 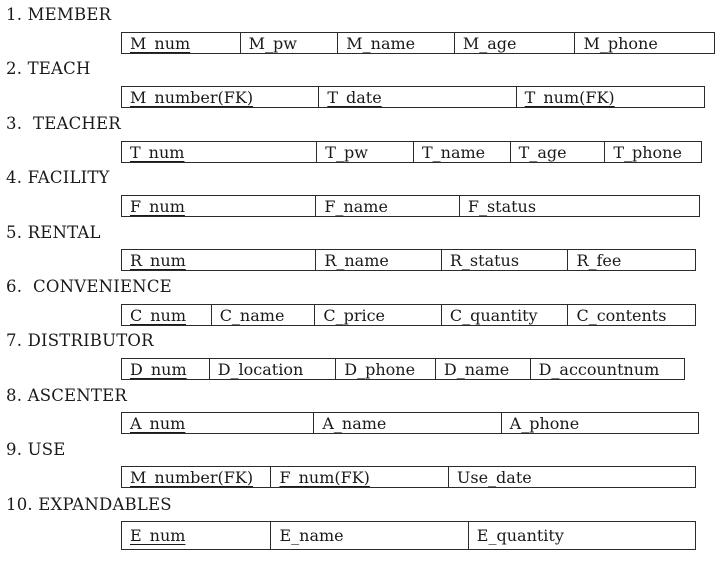 I want to click on attribute-d-accountnum: D_accountnum, so click(x=606, y=369).